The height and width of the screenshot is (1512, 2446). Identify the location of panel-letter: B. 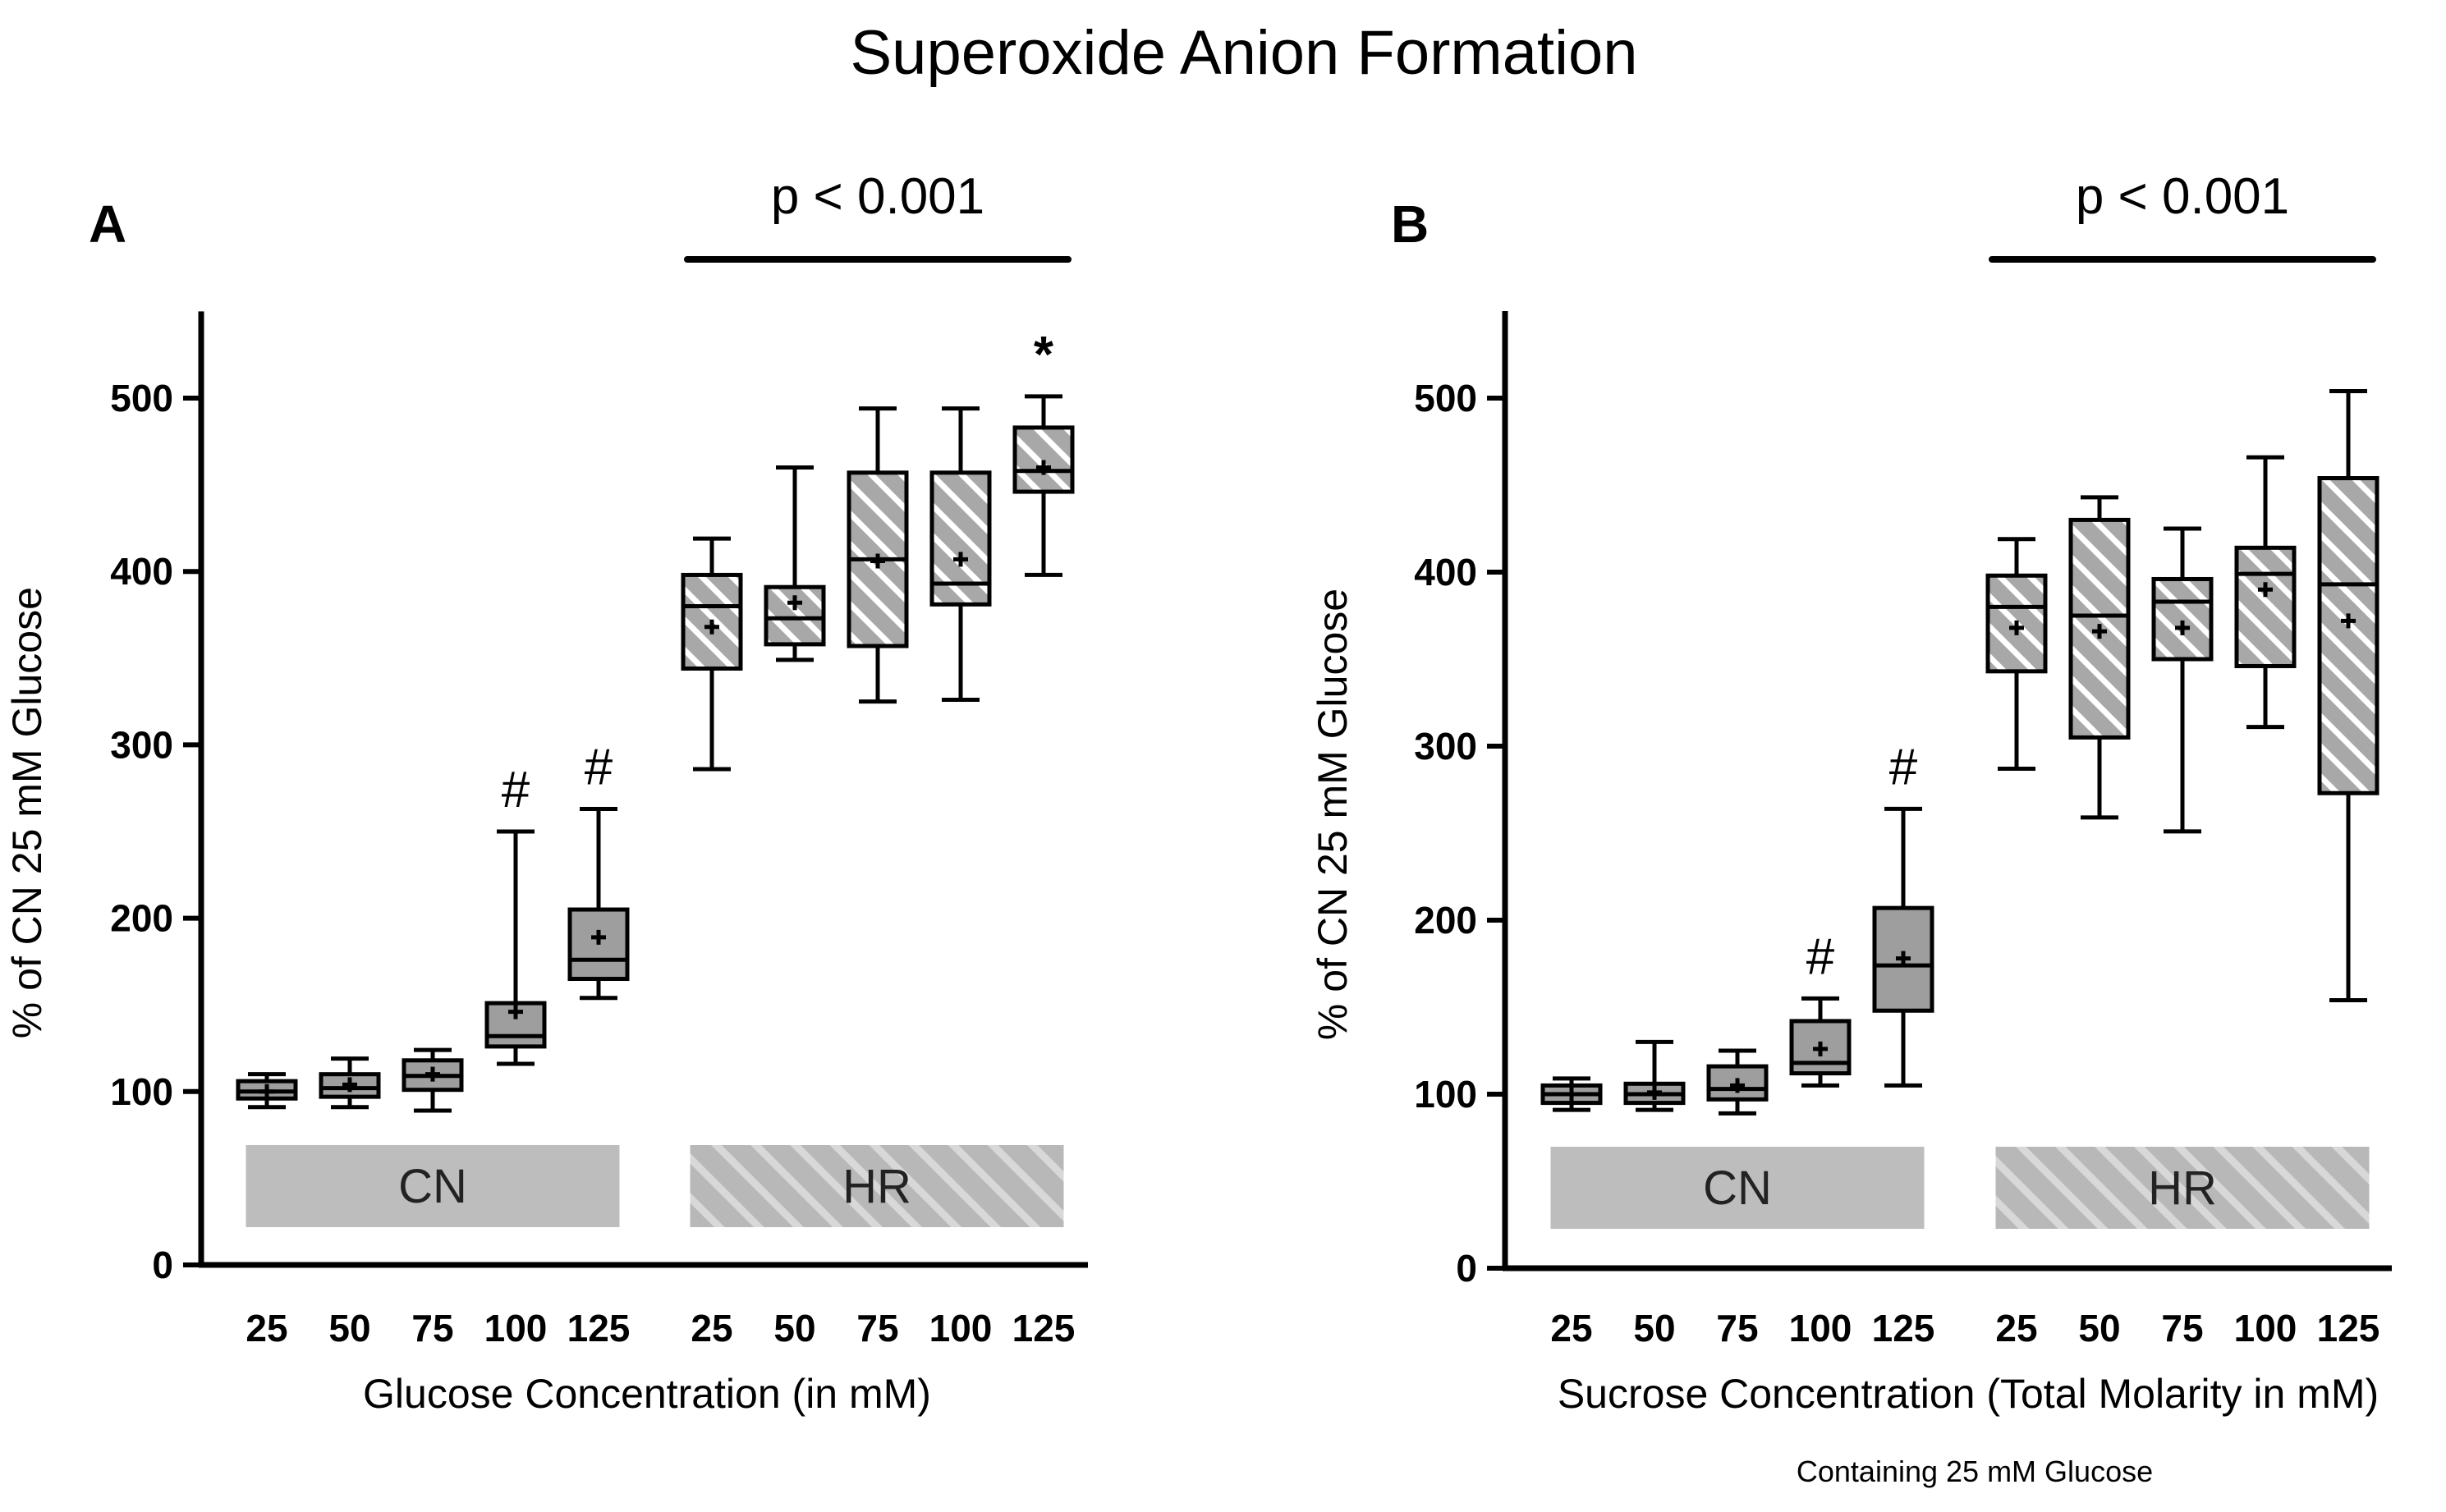
(1410, 224).